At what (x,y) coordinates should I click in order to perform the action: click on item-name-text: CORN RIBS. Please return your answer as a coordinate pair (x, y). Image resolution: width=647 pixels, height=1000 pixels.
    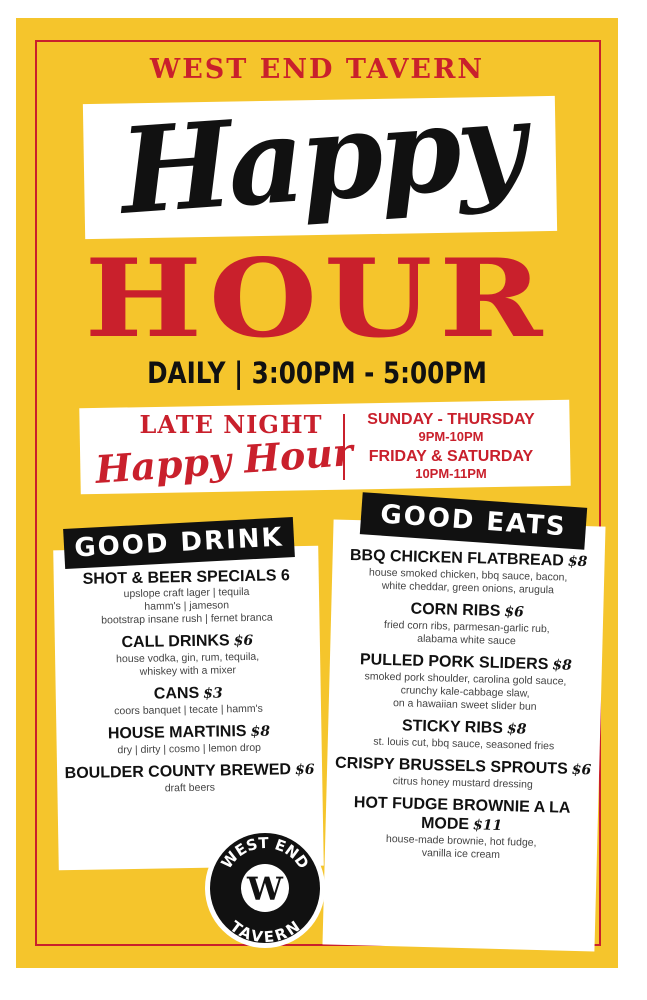
    Looking at the image, I should click on (455, 610).